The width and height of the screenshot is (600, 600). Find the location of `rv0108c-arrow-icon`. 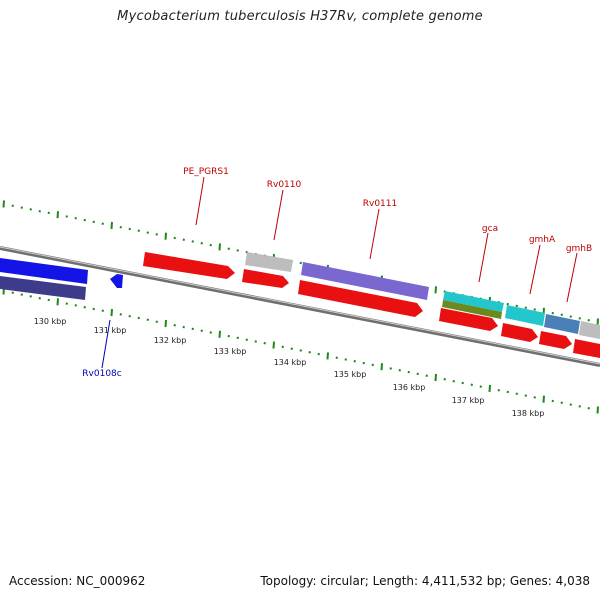

rv0108c-arrow-icon is located at coordinates (116, 281).